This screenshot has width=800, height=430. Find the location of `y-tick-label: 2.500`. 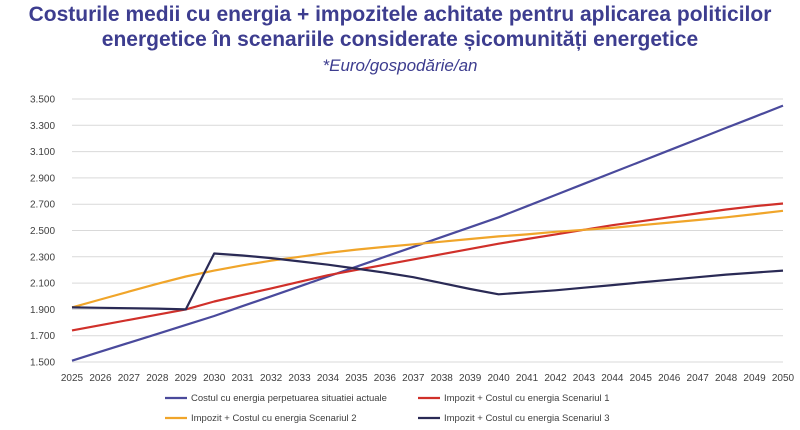

y-tick-label: 2.500 is located at coordinates (42, 231).